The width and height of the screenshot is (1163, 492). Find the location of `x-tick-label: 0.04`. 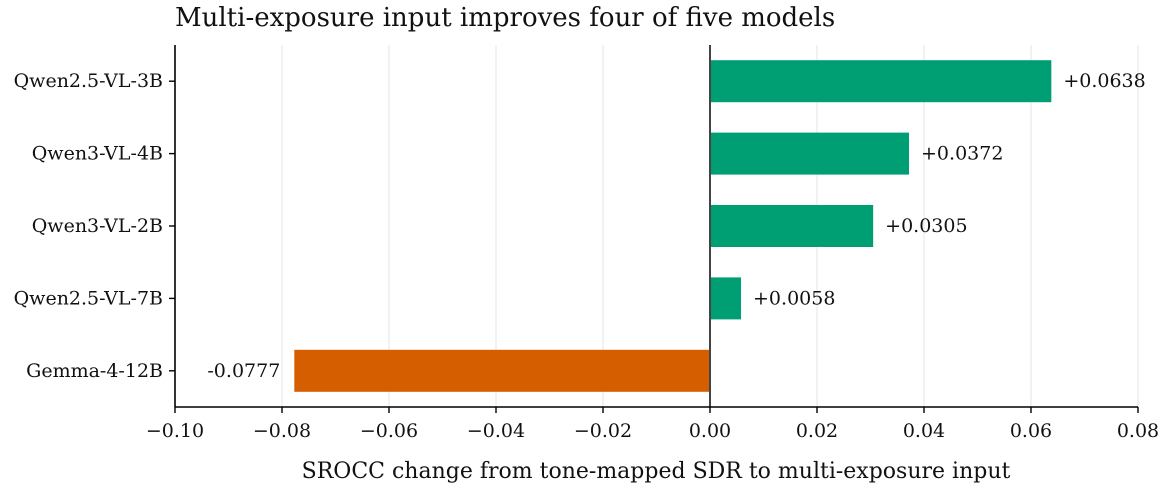

x-tick-label: 0.04 is located at coordinates (924, 431).